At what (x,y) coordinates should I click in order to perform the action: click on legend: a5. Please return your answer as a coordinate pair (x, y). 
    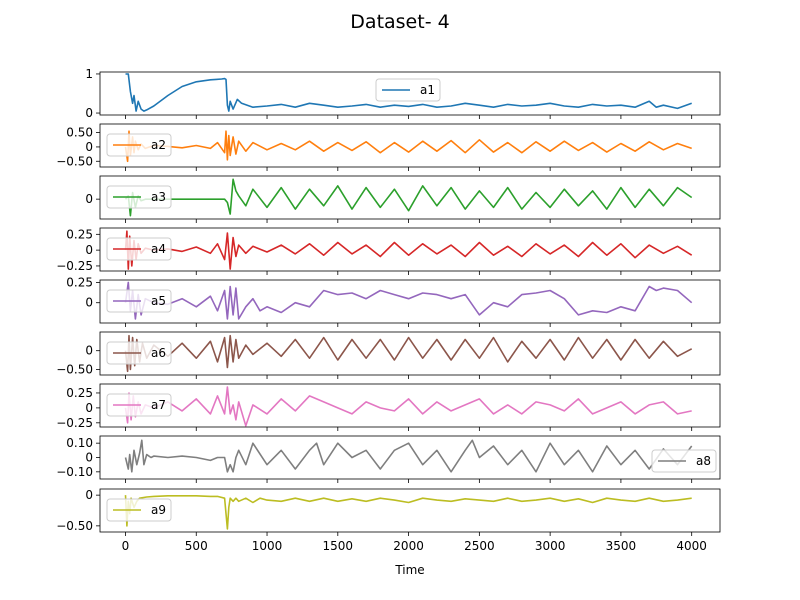
    Looking at the image, I should click on (139, 301).